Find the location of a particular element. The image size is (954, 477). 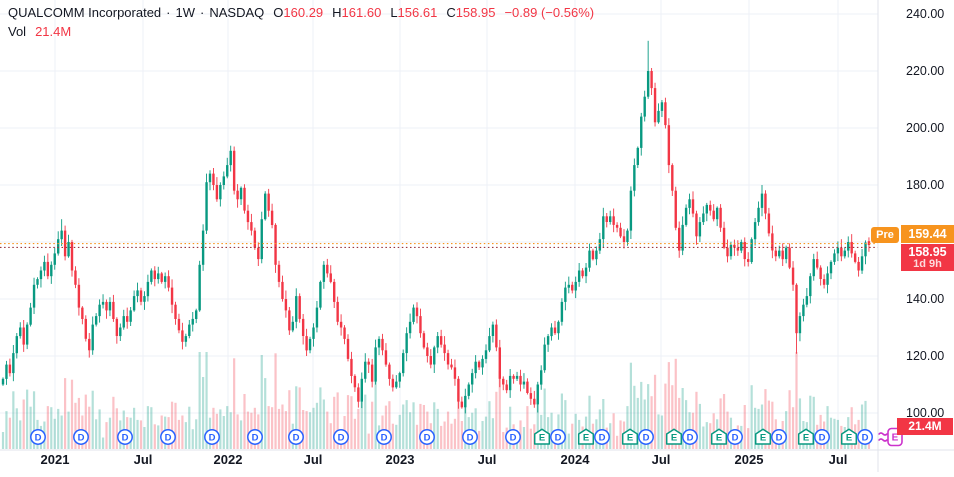

time-axis-label: 2023 is located at coordinates (400, 459).